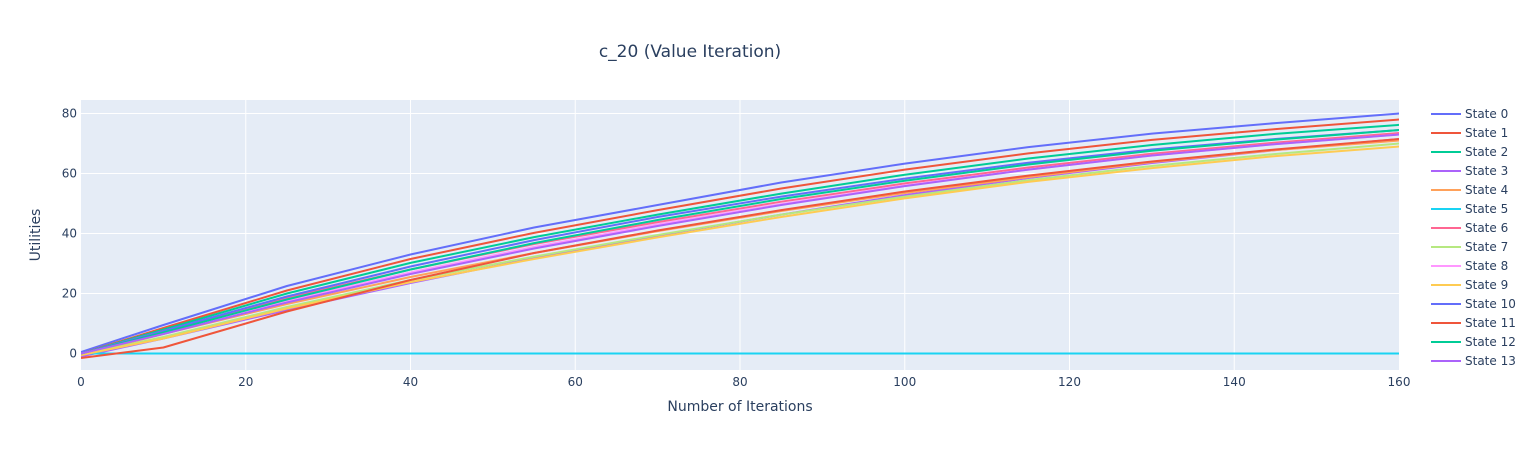 The height and width of the screenshot is (450, 1533). I want to click on legend-label: State 5, so click(1486, 209).